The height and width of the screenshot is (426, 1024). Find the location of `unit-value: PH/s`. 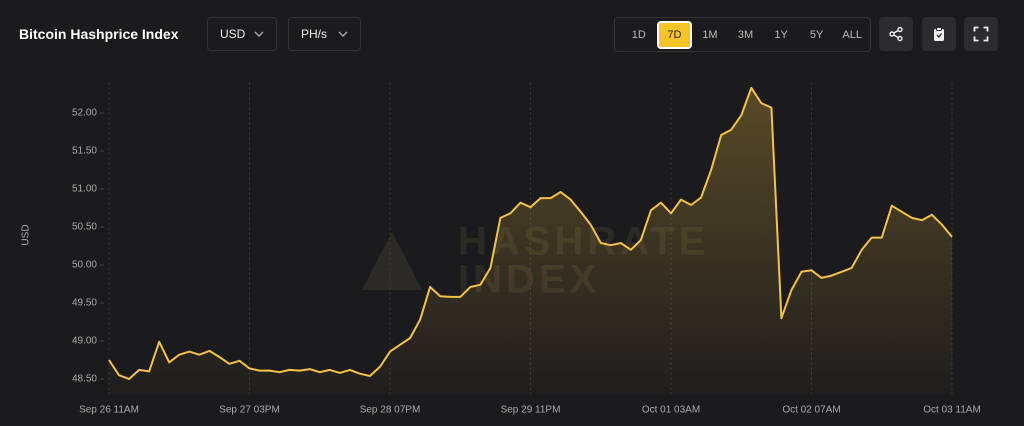

unit-value: PH/s is located at coordinates (314, 34).